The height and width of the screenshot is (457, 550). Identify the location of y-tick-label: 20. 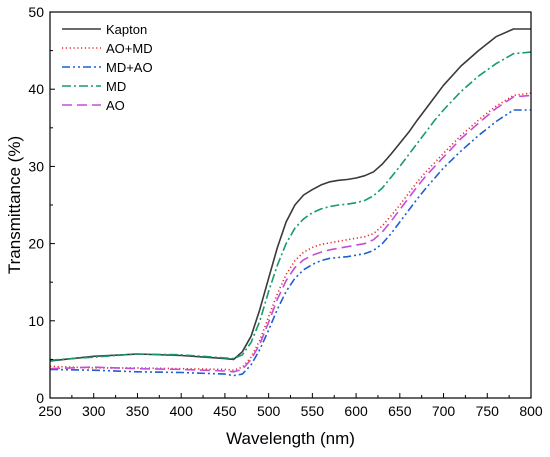
(36, 244).